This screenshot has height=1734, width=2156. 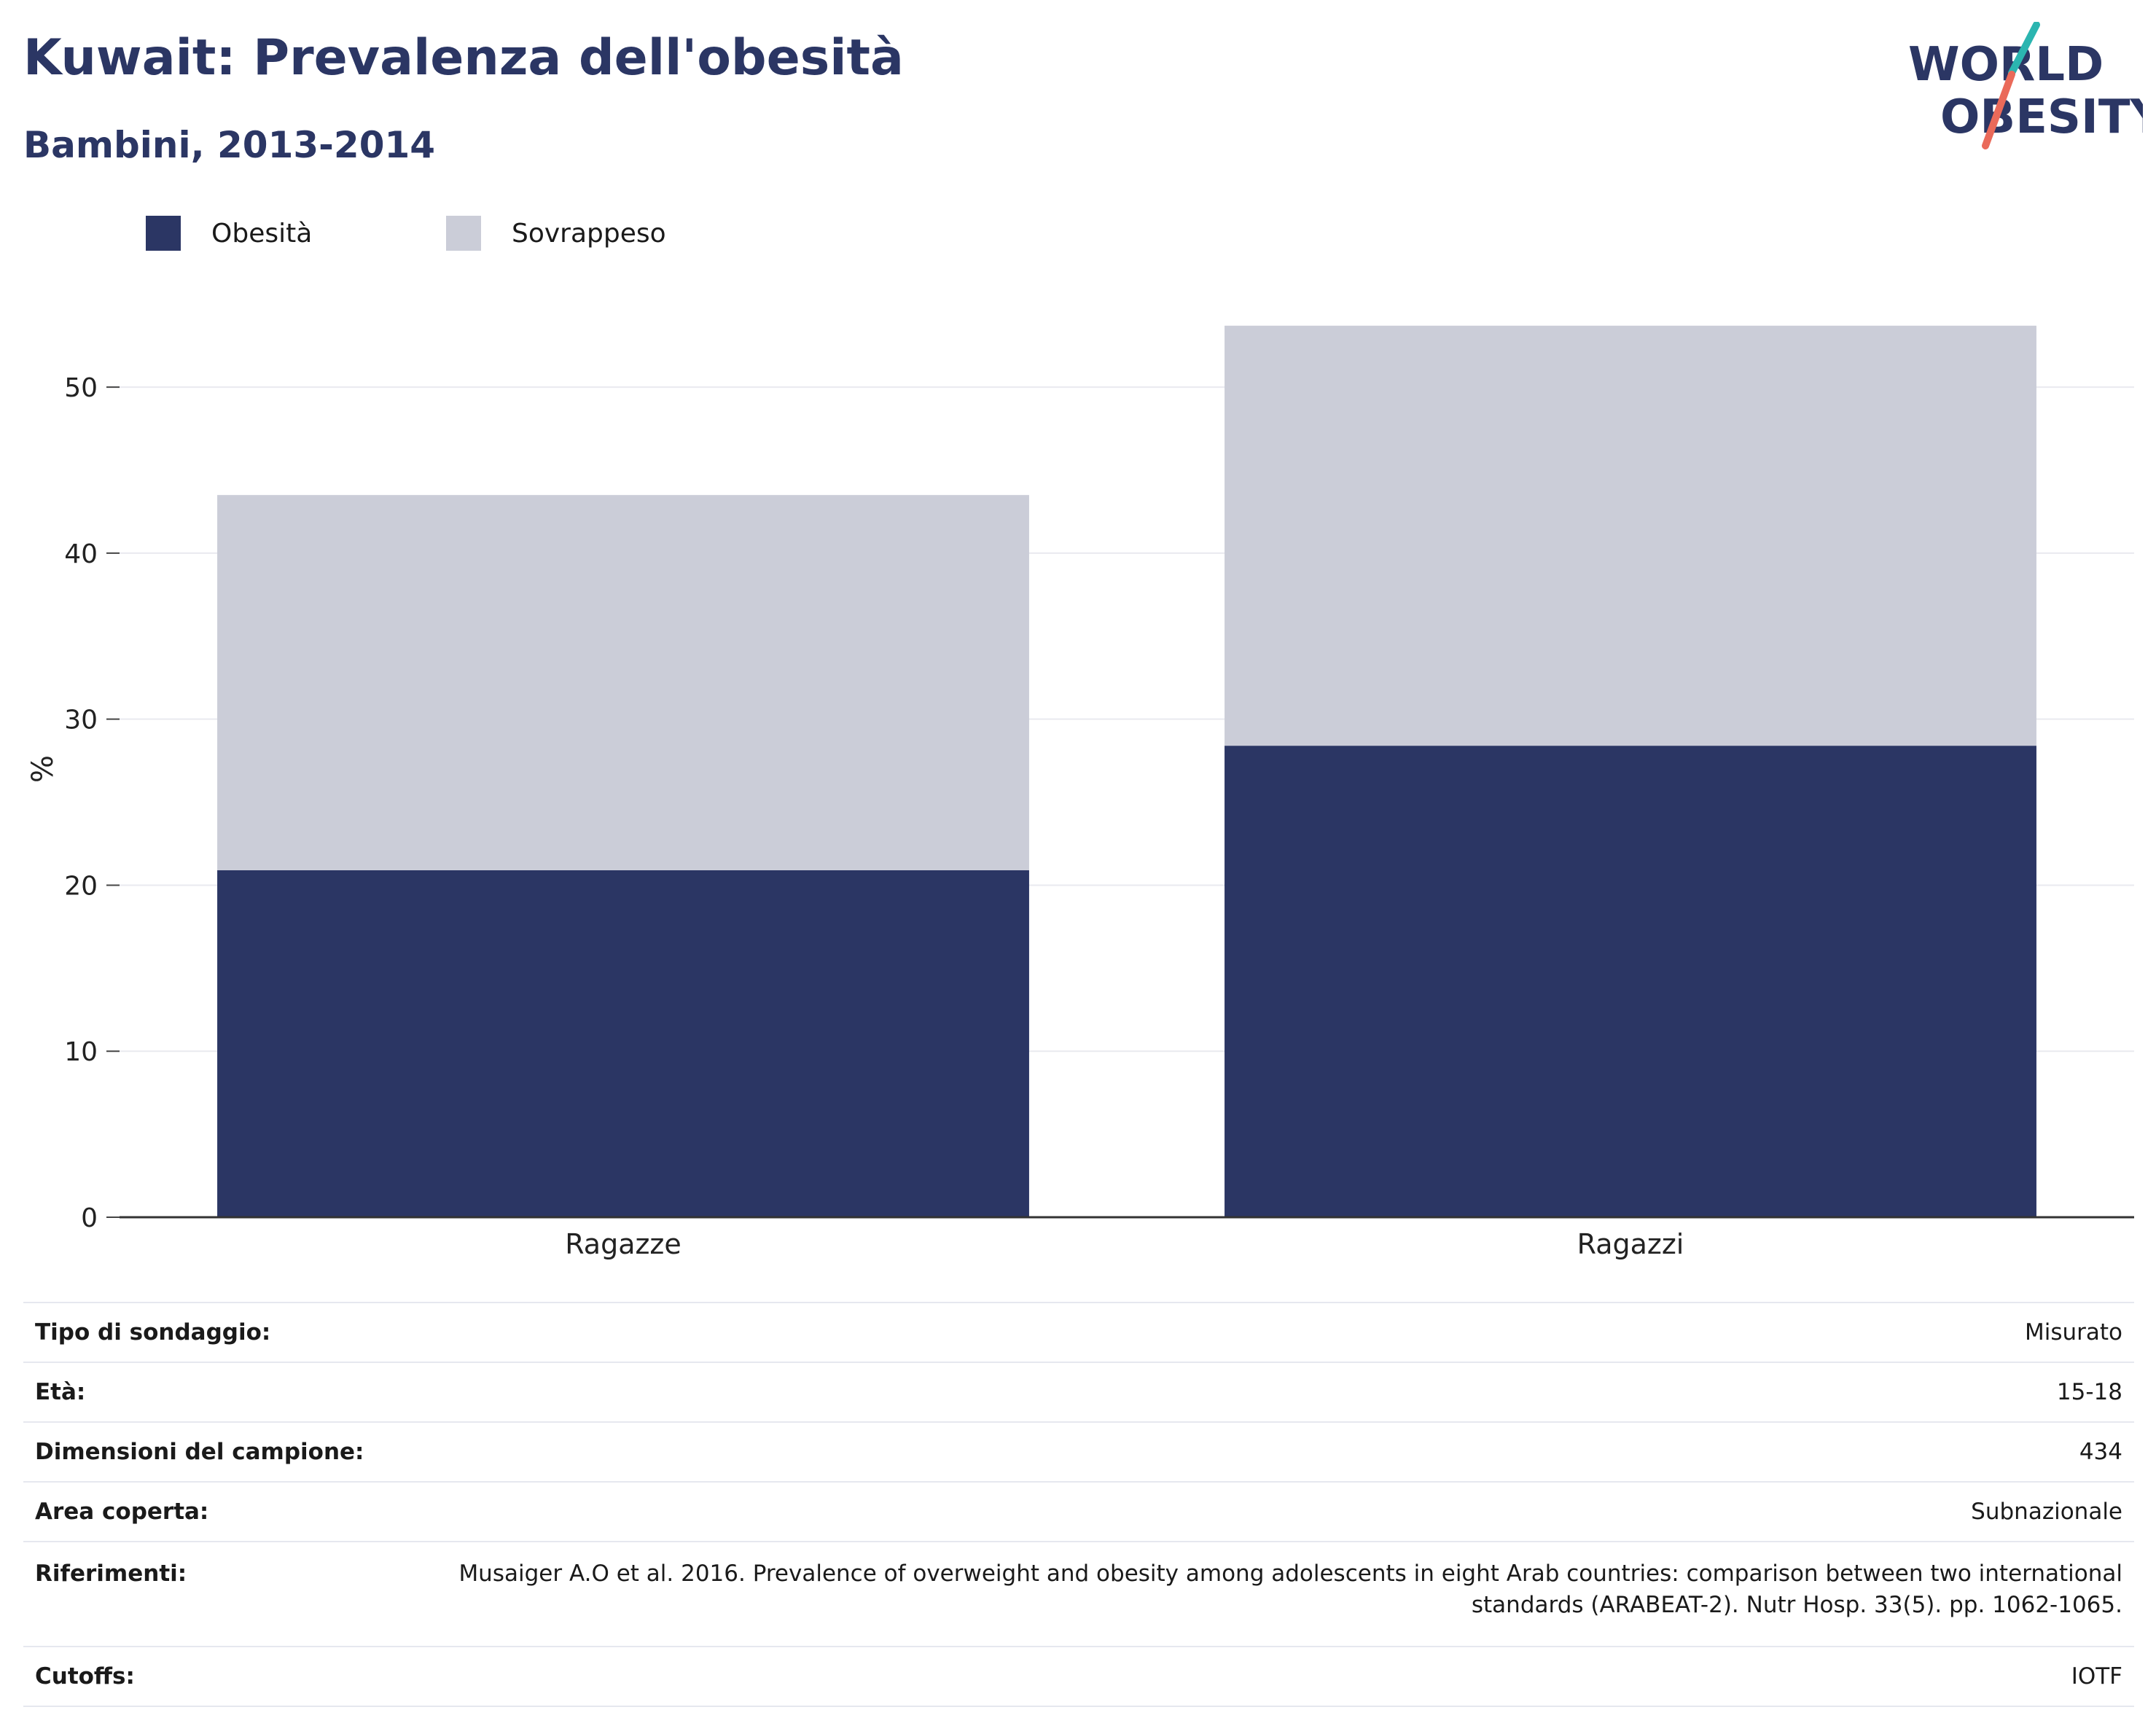 What do you see at coordinates (464, 234) in the screenshot?
I see `legend-swatch-sovrappeso` at bounding box center [464, 234].